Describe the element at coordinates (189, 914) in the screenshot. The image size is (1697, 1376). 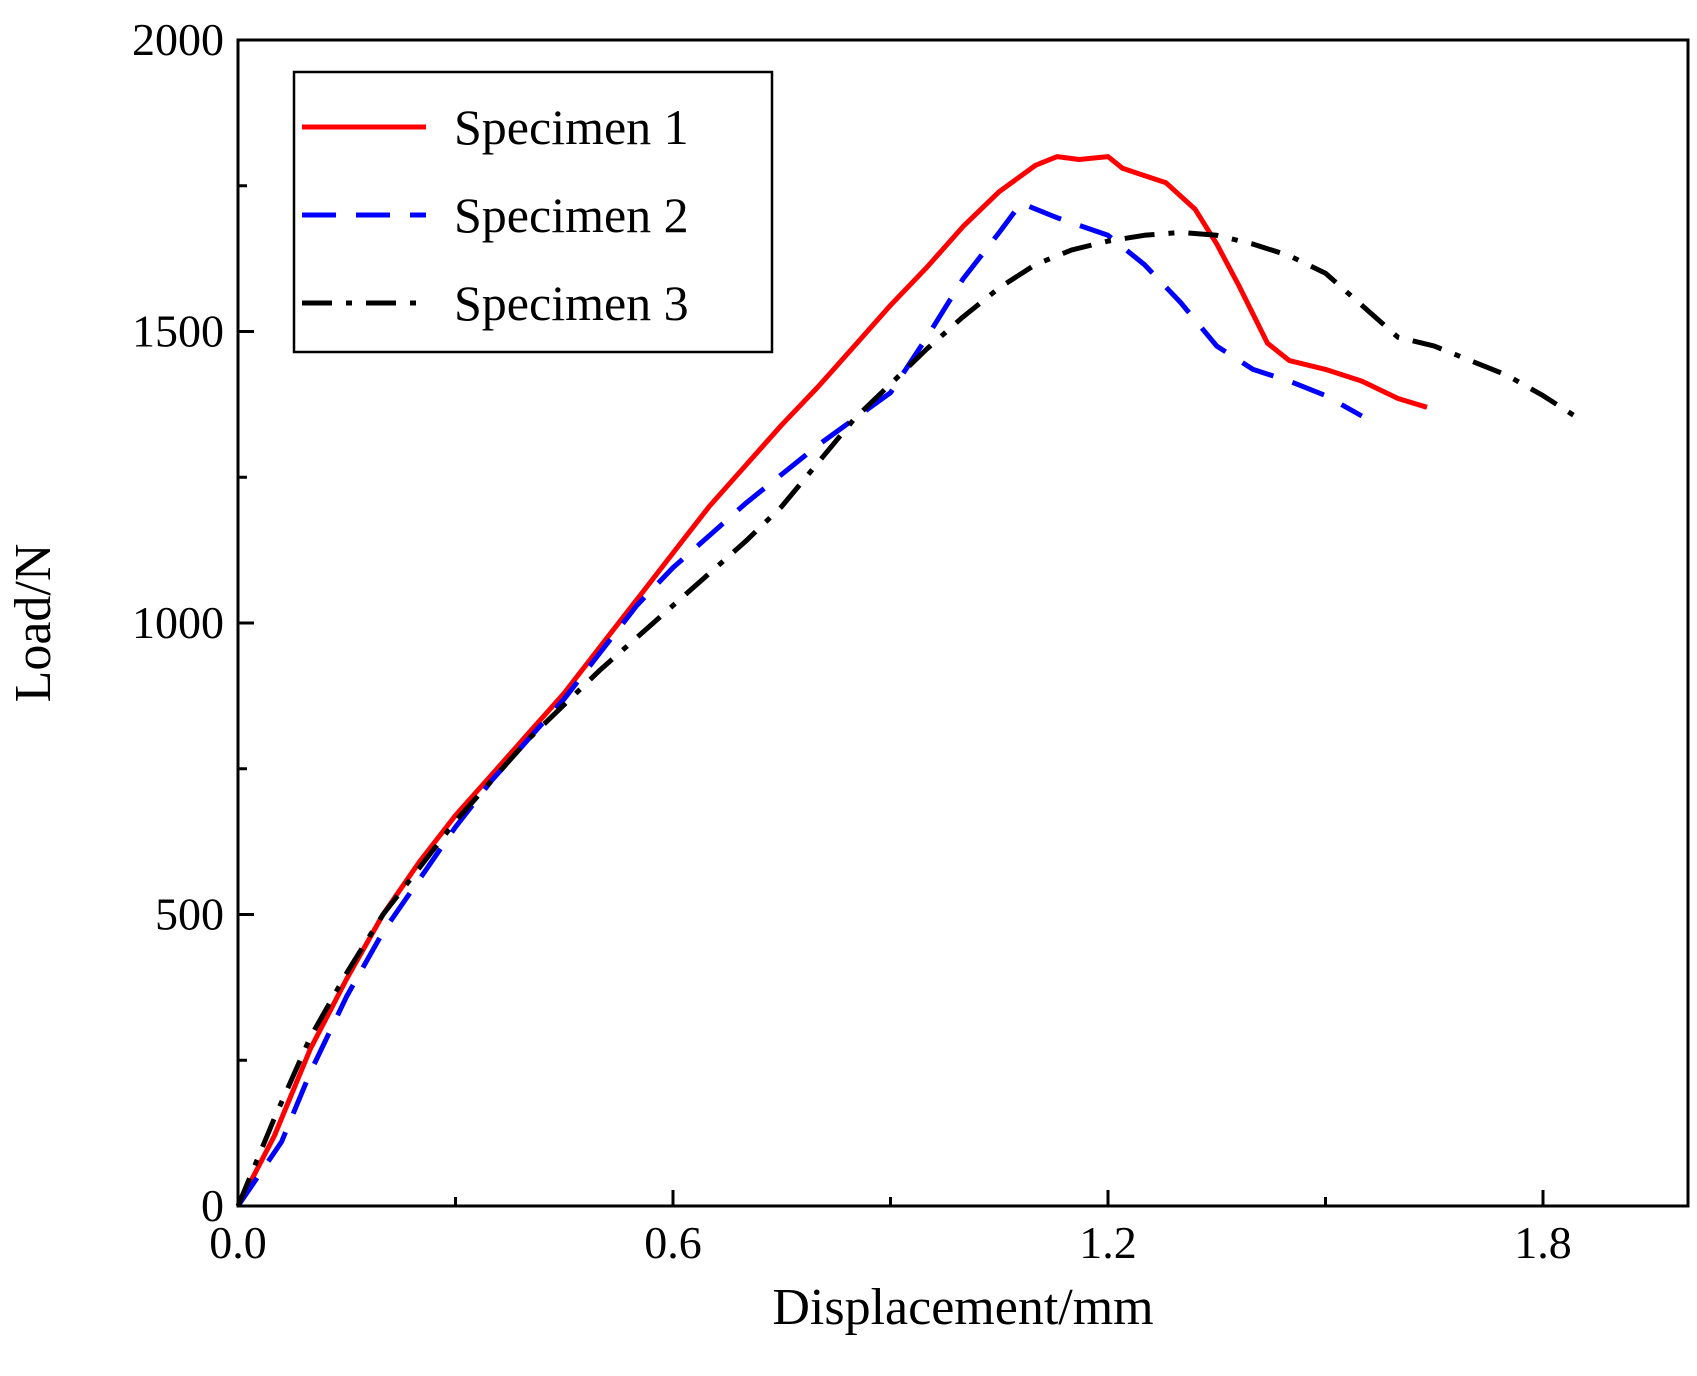
I see `y-tick-label-1: 500` at that location.